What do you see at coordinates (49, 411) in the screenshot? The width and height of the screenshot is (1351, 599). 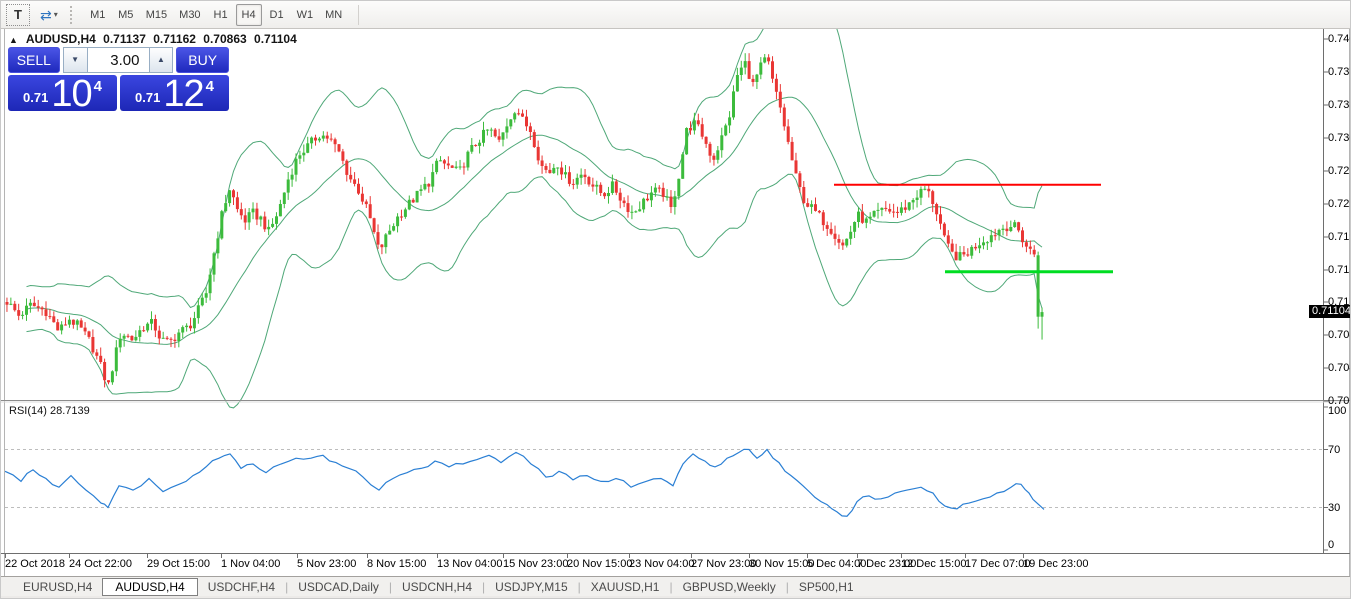 I see `rsi-label: RSI(14) 28.7139` at bounding box center [49, 411].